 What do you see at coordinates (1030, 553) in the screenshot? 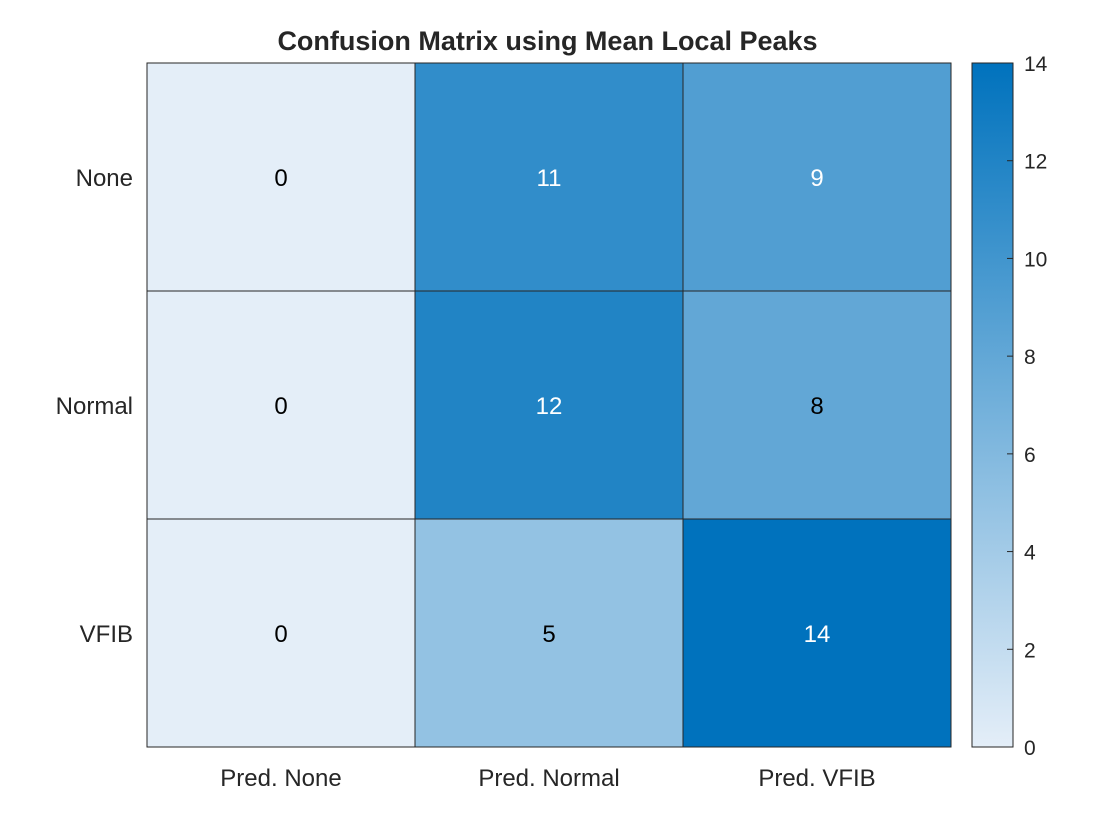
I see `colorbar-tick-label: 4` at bounding box center [1030, 553].